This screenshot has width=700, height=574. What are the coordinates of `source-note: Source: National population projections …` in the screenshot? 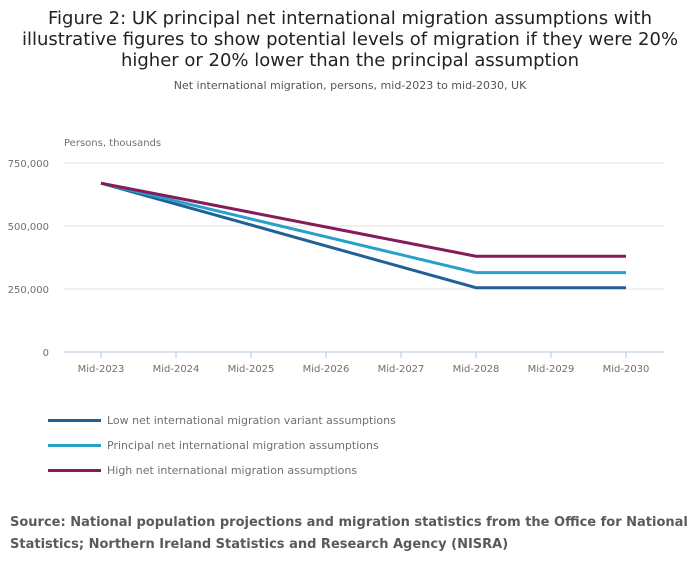 It's located at (349, 533).